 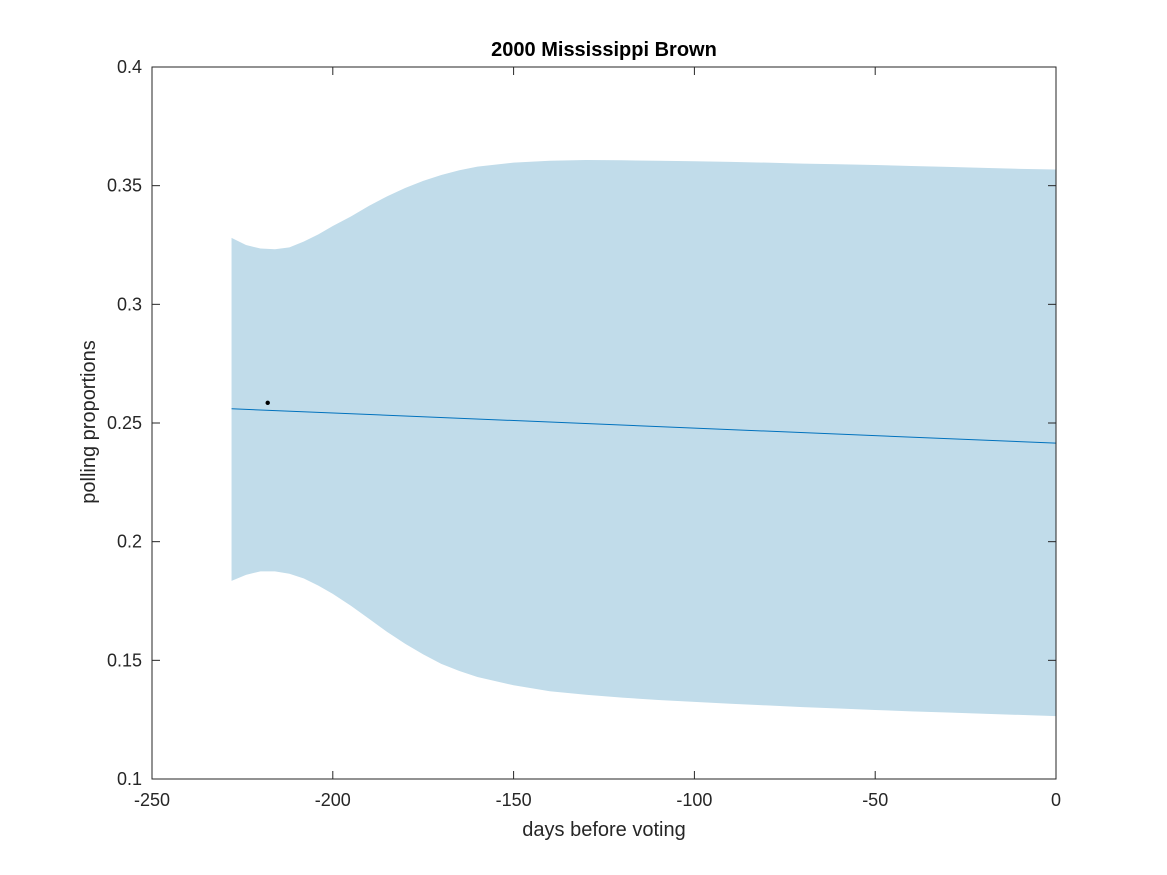 What do you see at coordinates (875, 800) in the screenshot?
I see `x-tick-label: -50` at bounding box center [875, 800].